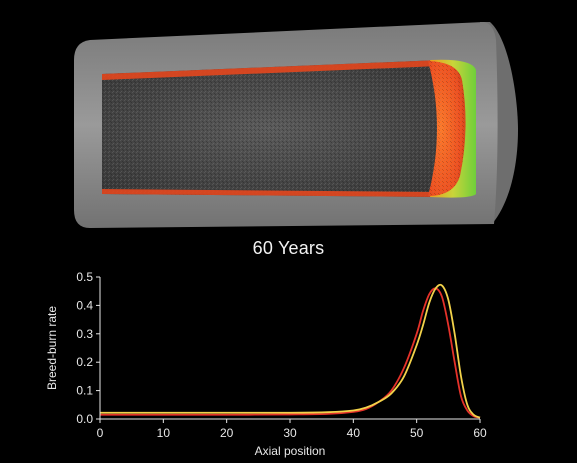 Image resolution: width=577 pixels, height=463 pixels. I want to click on x-tick-label: 20, so click(227, 433).